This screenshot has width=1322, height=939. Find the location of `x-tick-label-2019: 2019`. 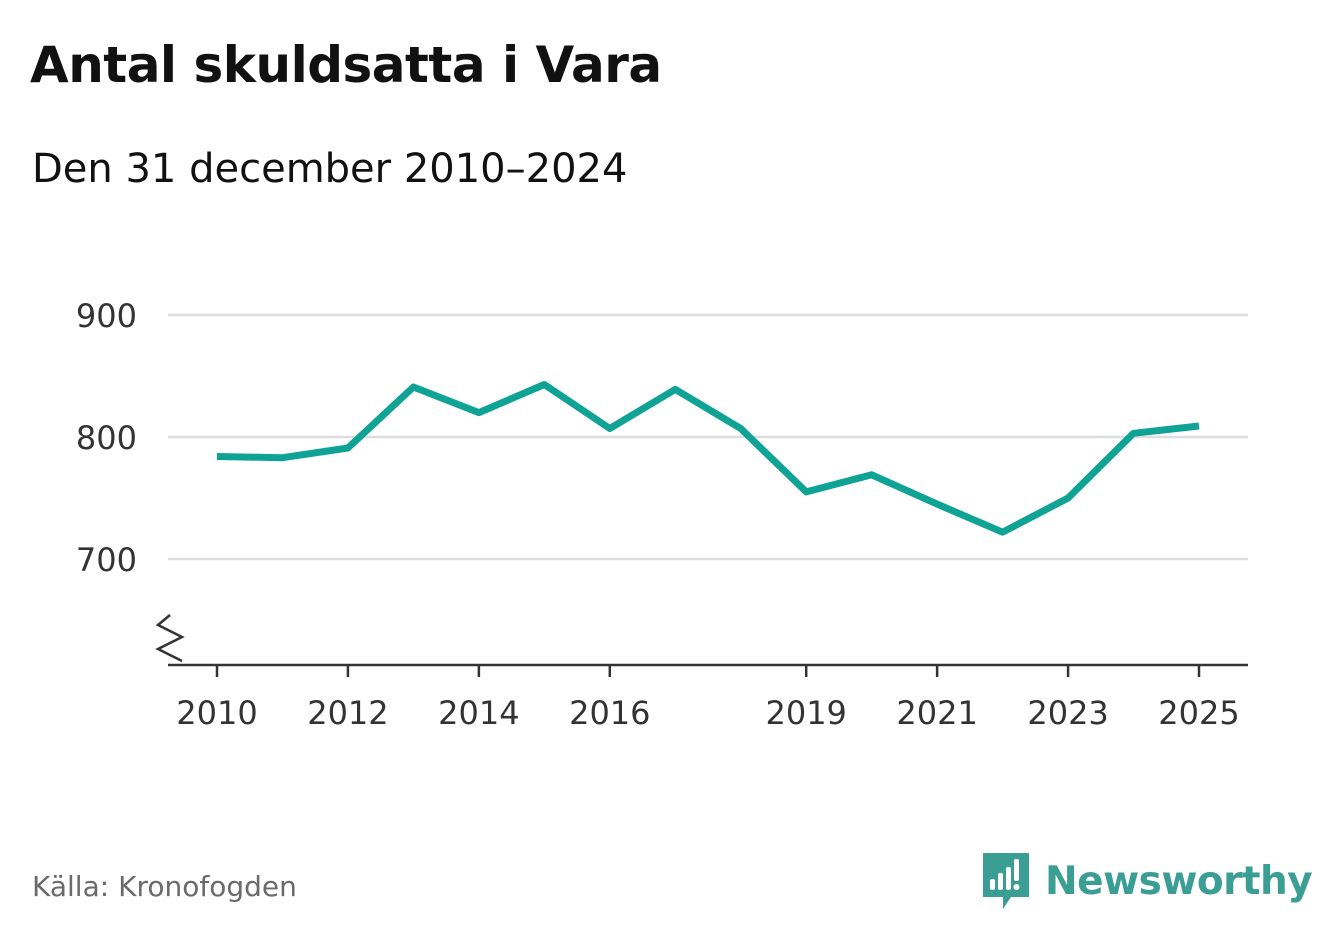

x-tick-label-2019: 2019 is located at coordinates (805, 713).